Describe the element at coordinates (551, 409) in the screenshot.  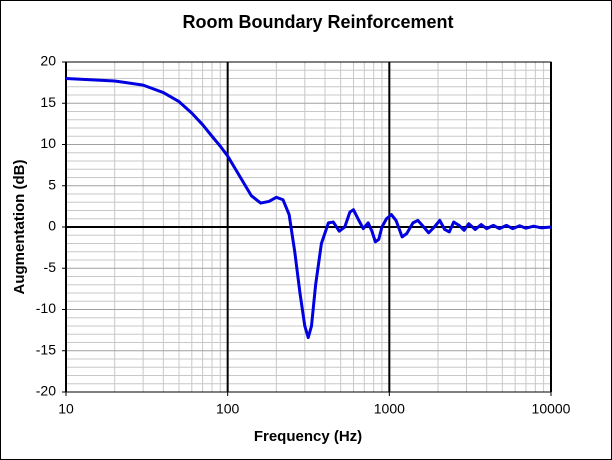
I see `x-tick-label: 10000` at that location.